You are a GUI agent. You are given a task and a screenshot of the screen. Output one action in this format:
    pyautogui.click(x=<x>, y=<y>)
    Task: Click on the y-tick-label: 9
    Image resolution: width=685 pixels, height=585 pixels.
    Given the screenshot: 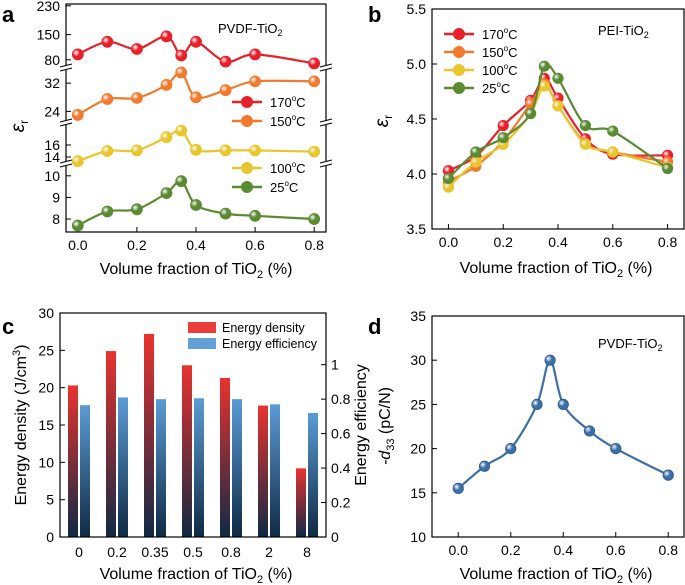 What is the action you would take?
    pyautogui.click(x=56, y=197)
    